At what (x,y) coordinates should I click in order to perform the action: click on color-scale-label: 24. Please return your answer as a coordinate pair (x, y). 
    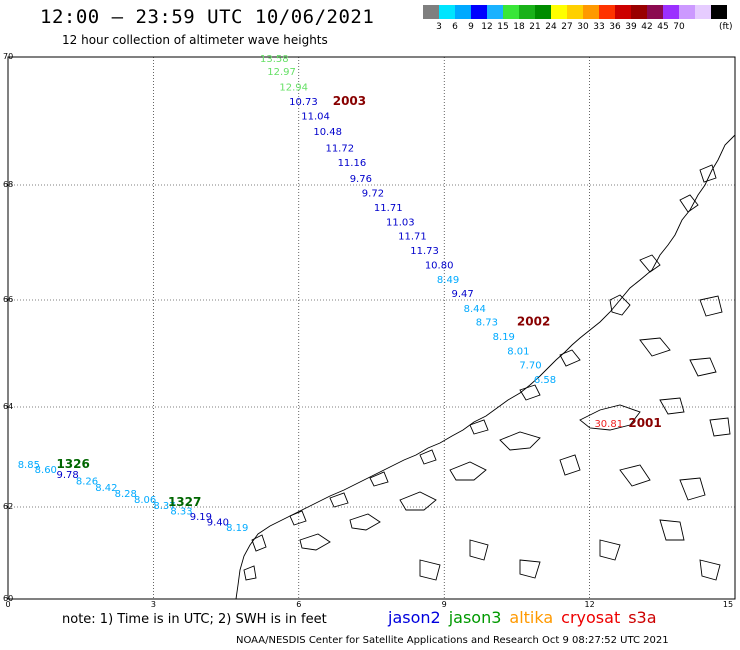
    Looking at the image, I should click on (551, 27).